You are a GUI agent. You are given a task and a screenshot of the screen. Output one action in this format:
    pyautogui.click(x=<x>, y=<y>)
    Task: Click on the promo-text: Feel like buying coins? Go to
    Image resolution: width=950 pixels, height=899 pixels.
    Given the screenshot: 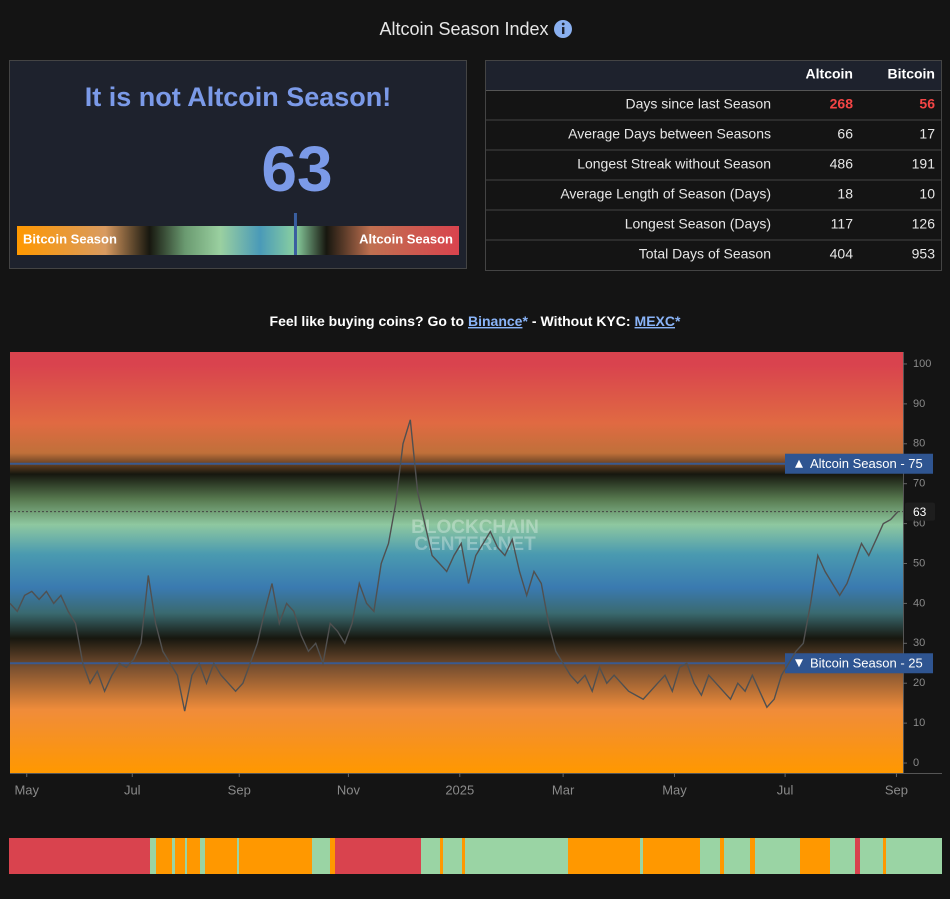 What is the action you would take?
    pyautogui.click(x=367, y=321)
    